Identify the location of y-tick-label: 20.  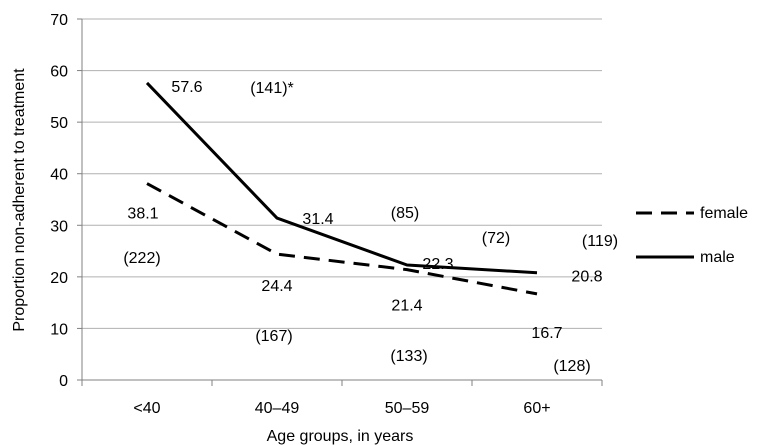
(59, 278).